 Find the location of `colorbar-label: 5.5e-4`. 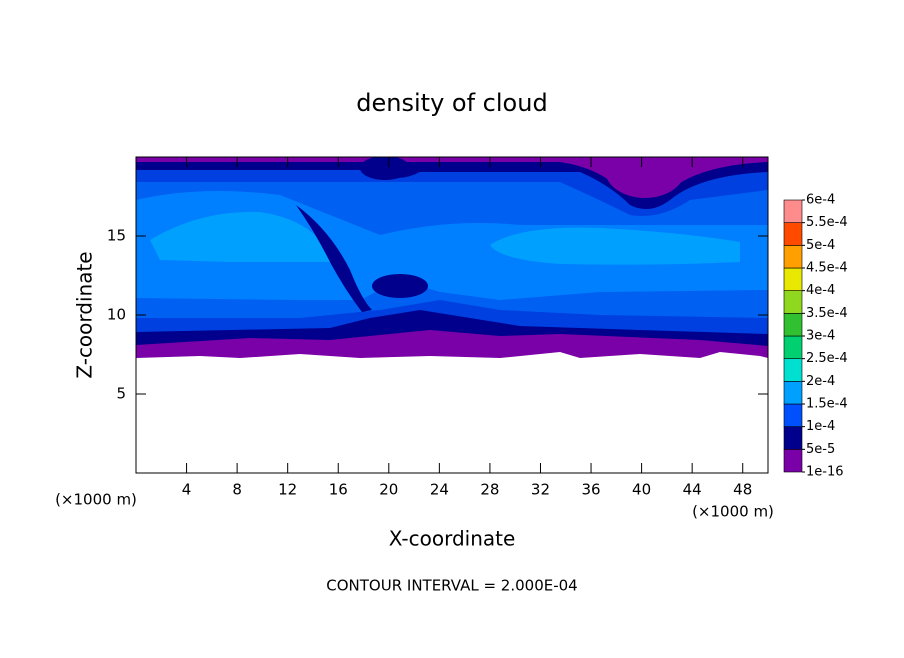

colorbar-label: 5.5e-4 is located at coordinates (827, 222).